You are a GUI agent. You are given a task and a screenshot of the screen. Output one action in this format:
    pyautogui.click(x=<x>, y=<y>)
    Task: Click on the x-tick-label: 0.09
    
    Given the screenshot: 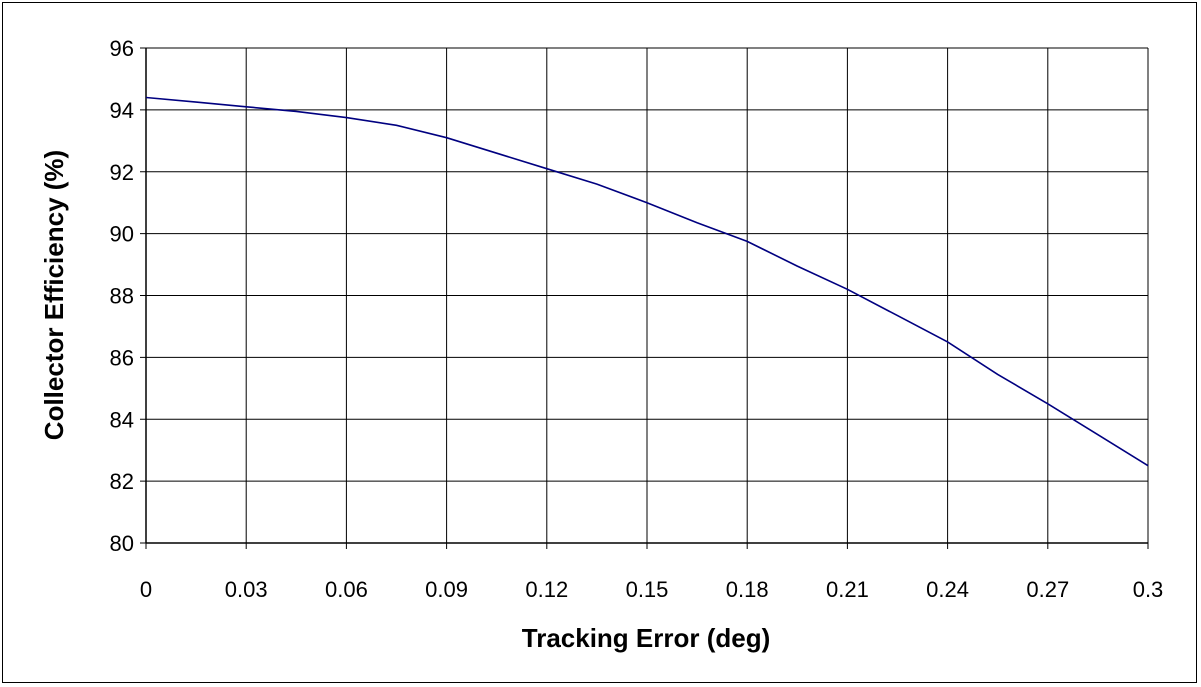 What is the action you would take?
    pyautogui.click(x=446, y=589)
    